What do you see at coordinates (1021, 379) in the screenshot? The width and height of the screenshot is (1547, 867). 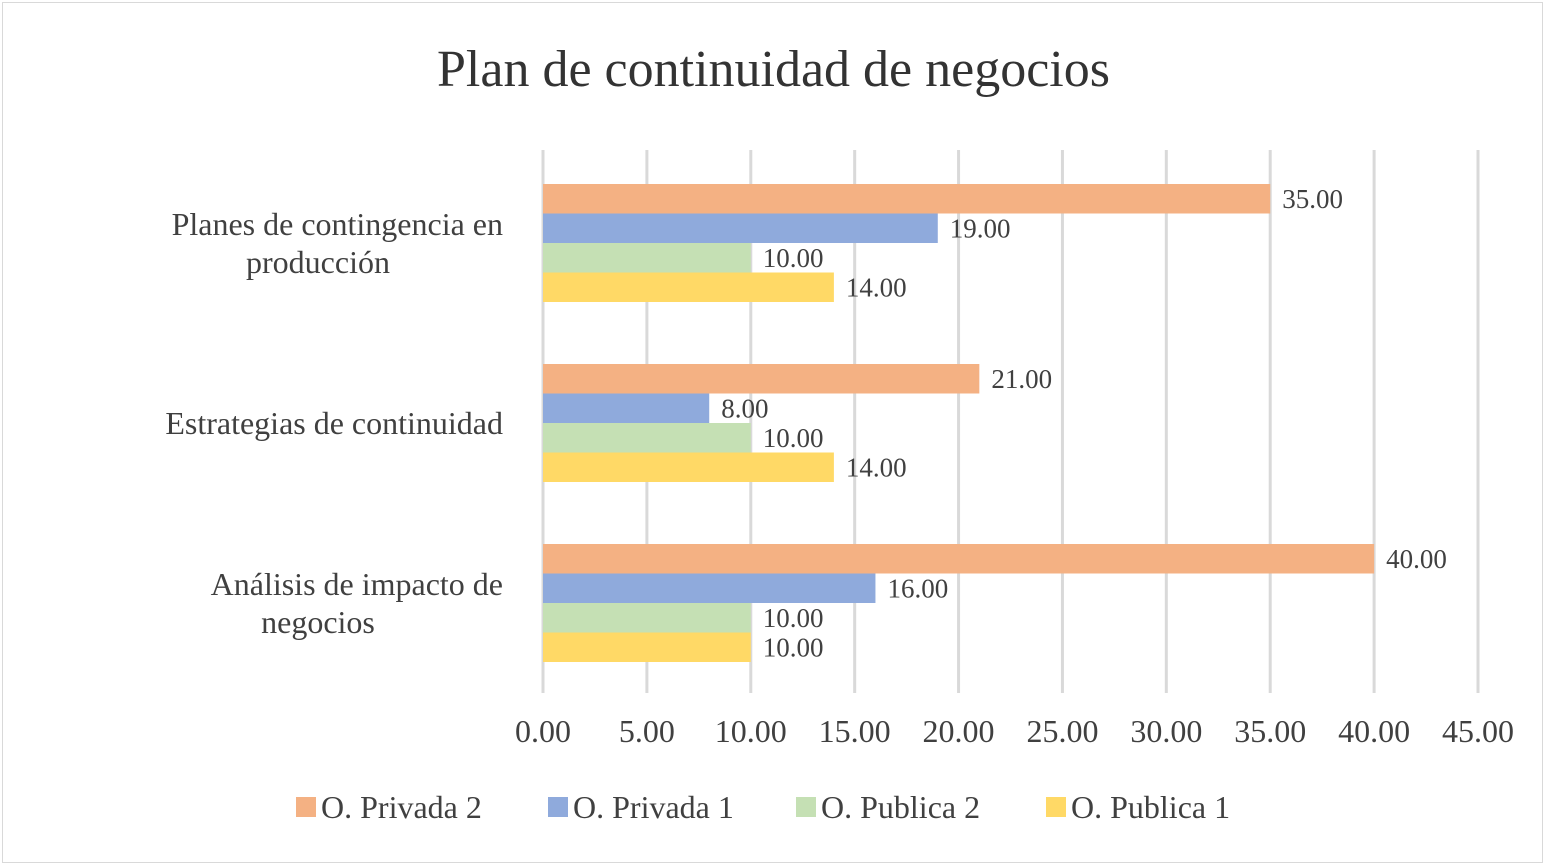 I see `data-label: 21.00` at bounding box center [1021, 379].